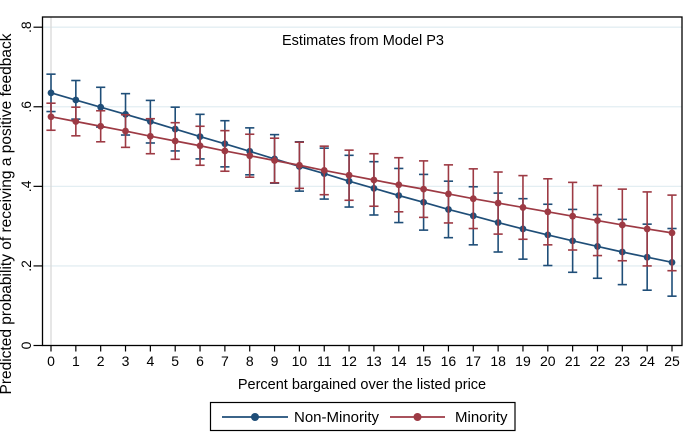 The image size is (685, 433). Describe the element at coordinates (250, 361) in the screenshot. I see `x-tick-label: 8` at that location.